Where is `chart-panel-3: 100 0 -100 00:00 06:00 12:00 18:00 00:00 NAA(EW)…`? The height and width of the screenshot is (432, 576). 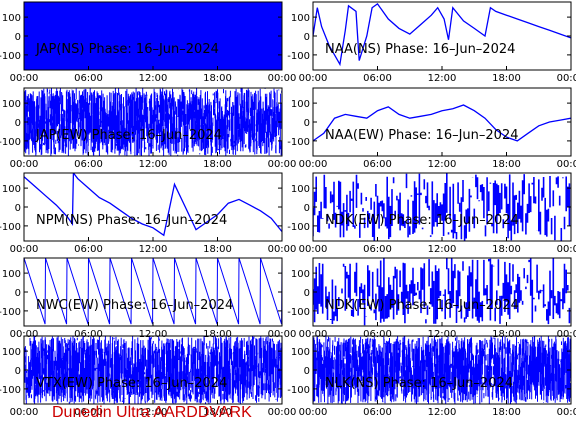
chart-panel-3: 100 0 -100 00:00 06:00 12:00 18:00 00:00 NAA(EW)… is located at coordinates (431, 128).